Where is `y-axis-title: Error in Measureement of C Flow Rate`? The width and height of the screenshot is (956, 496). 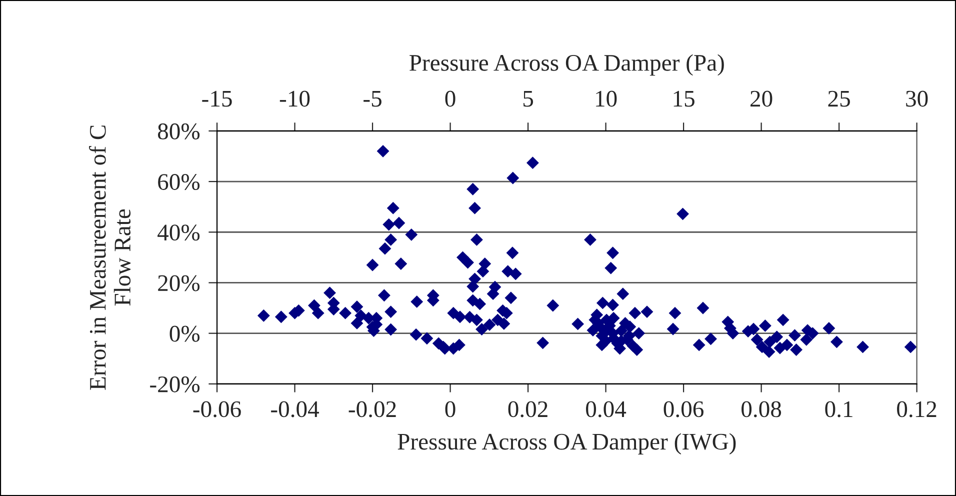 y-axis-title: Error in Measureement of C Flow Rate is located at coordinates (109, 258).